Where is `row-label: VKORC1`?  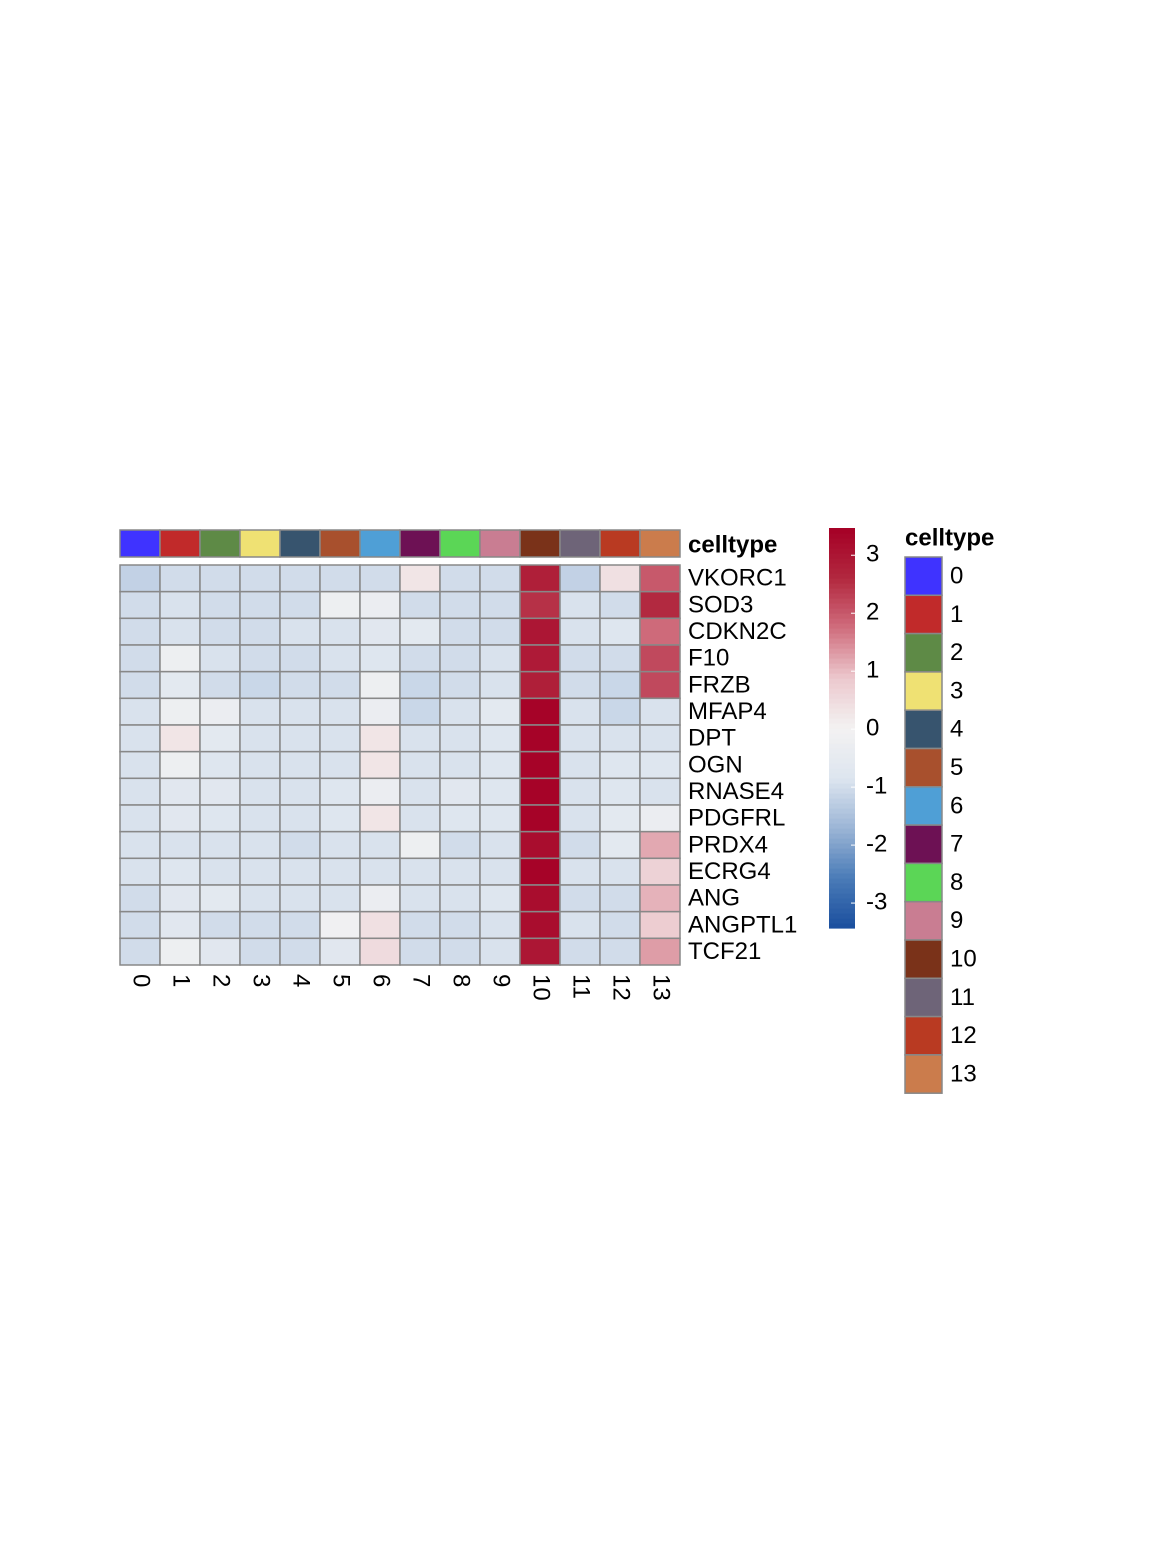 row-label: VKORC1 is located at coordinates (737, 578).